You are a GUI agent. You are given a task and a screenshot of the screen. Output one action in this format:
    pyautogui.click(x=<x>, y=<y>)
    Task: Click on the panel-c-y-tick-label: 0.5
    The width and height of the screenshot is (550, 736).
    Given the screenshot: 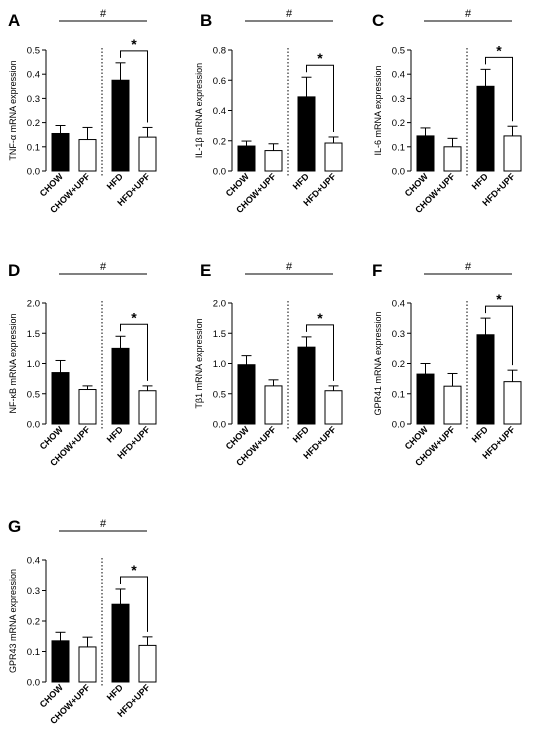 What is the action you would take?
    pyautogui.click(x=398, y=51)
    